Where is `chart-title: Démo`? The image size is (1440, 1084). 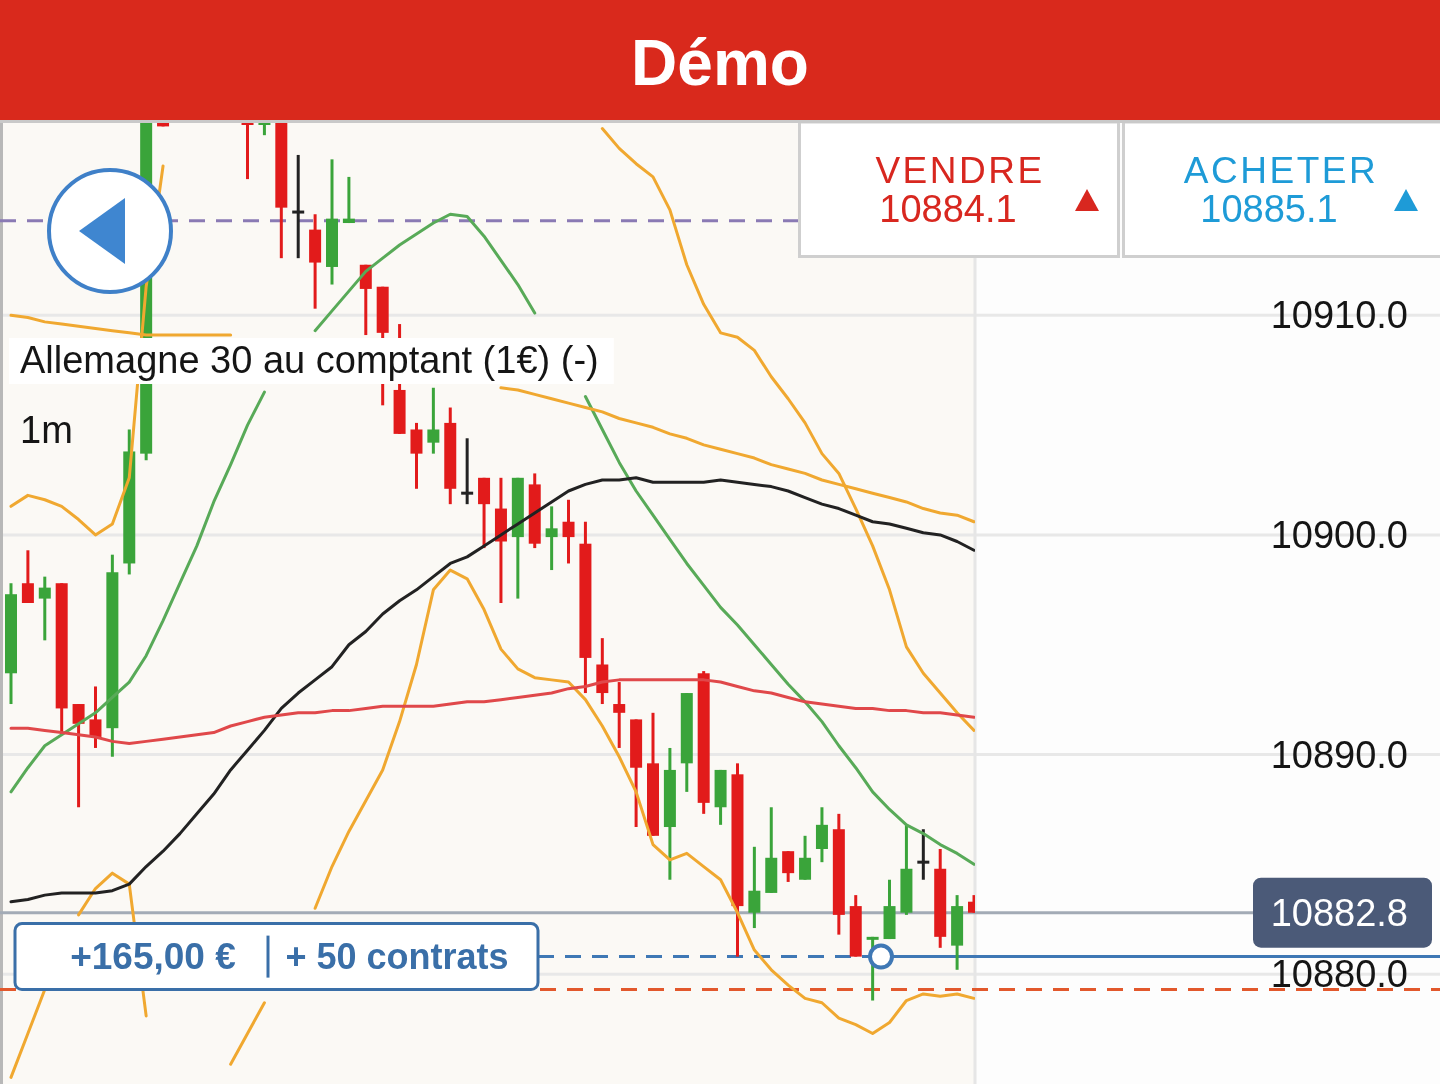
chart-title: Démo is located at coordinates (720, 63).